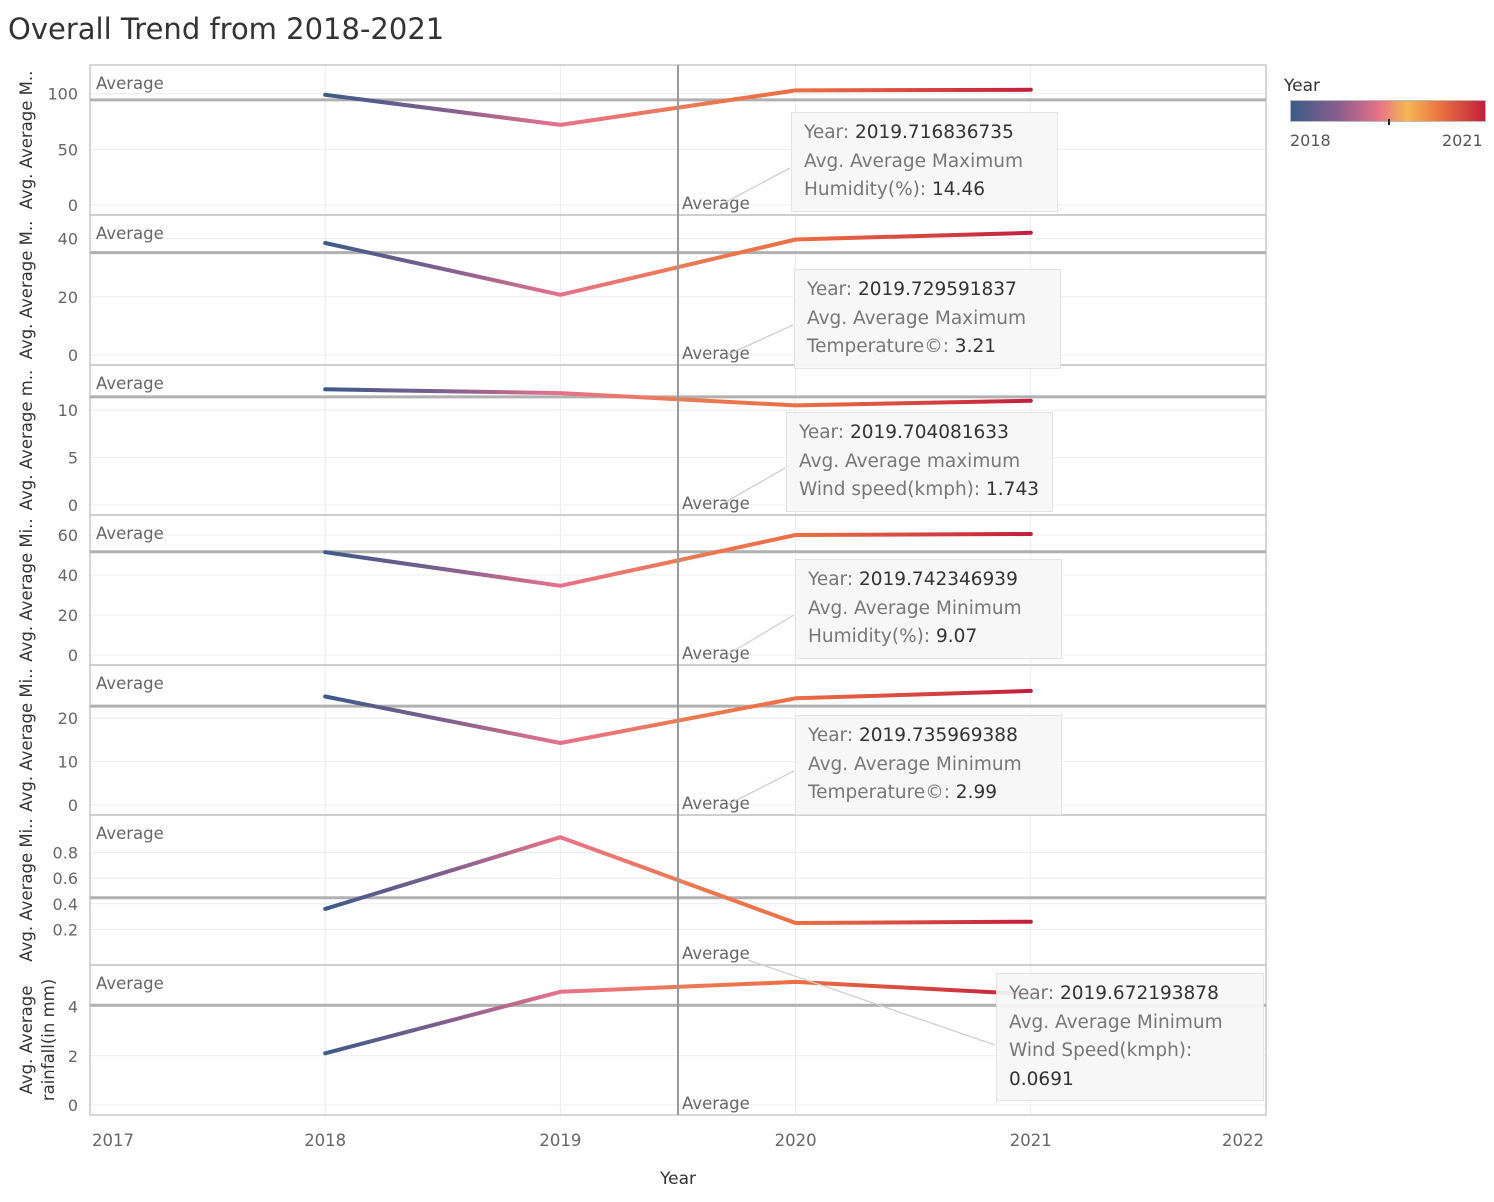 The width and height of the screenshot is (1494, 1202). I want to click on tooltip-measure-label: Wind Speed(kmph):, so click(1101, 1050).